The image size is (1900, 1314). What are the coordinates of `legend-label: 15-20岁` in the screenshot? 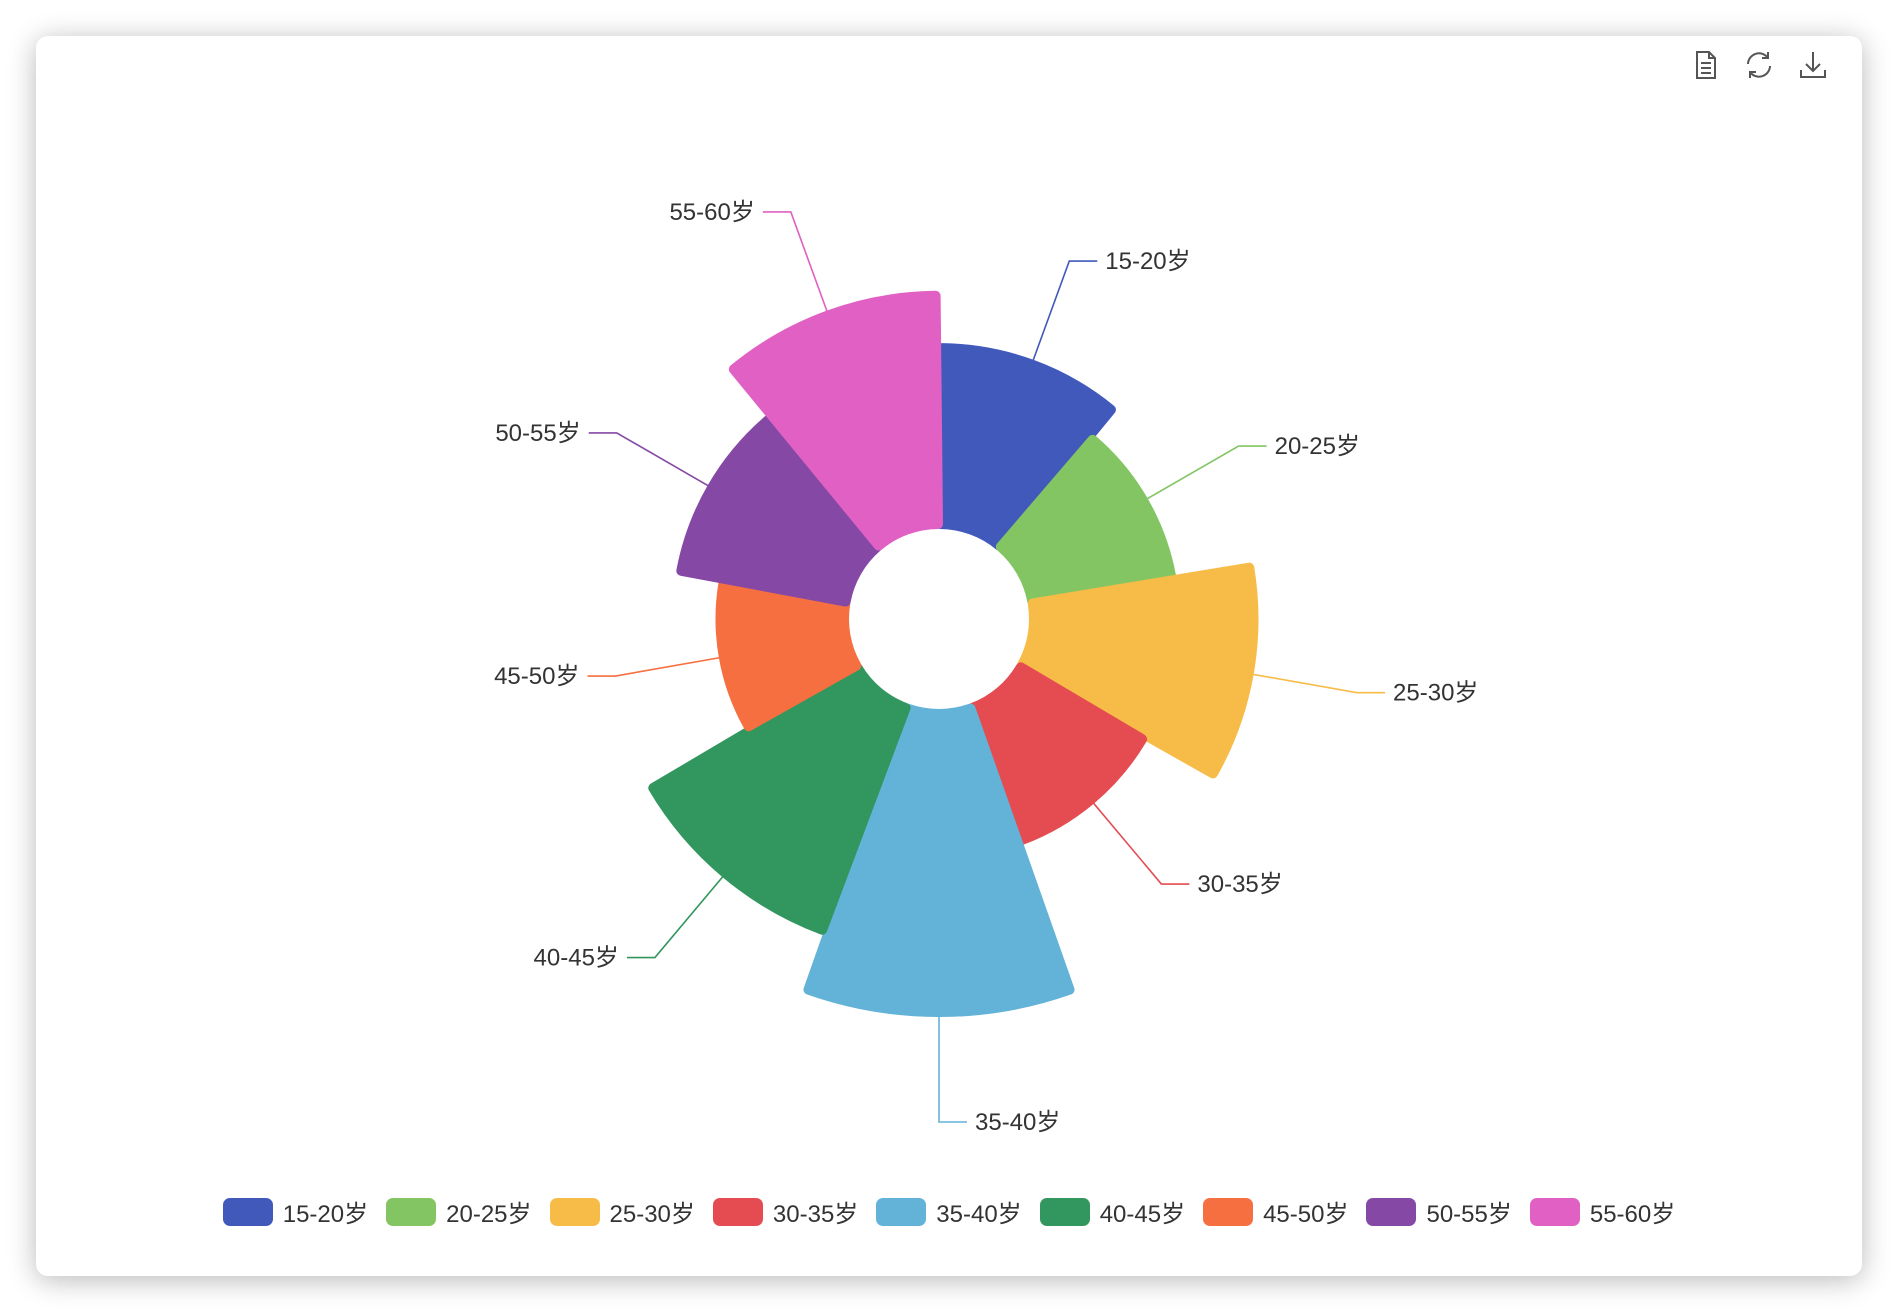 It's located at (325, 1214).